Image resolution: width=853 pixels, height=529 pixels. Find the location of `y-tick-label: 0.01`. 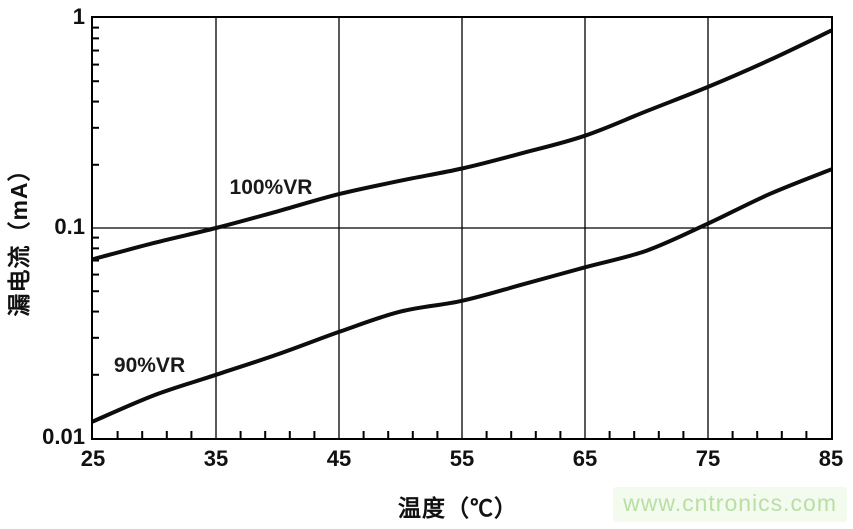

y-tick-label: 0.01 is located at coordinates (63, 436).